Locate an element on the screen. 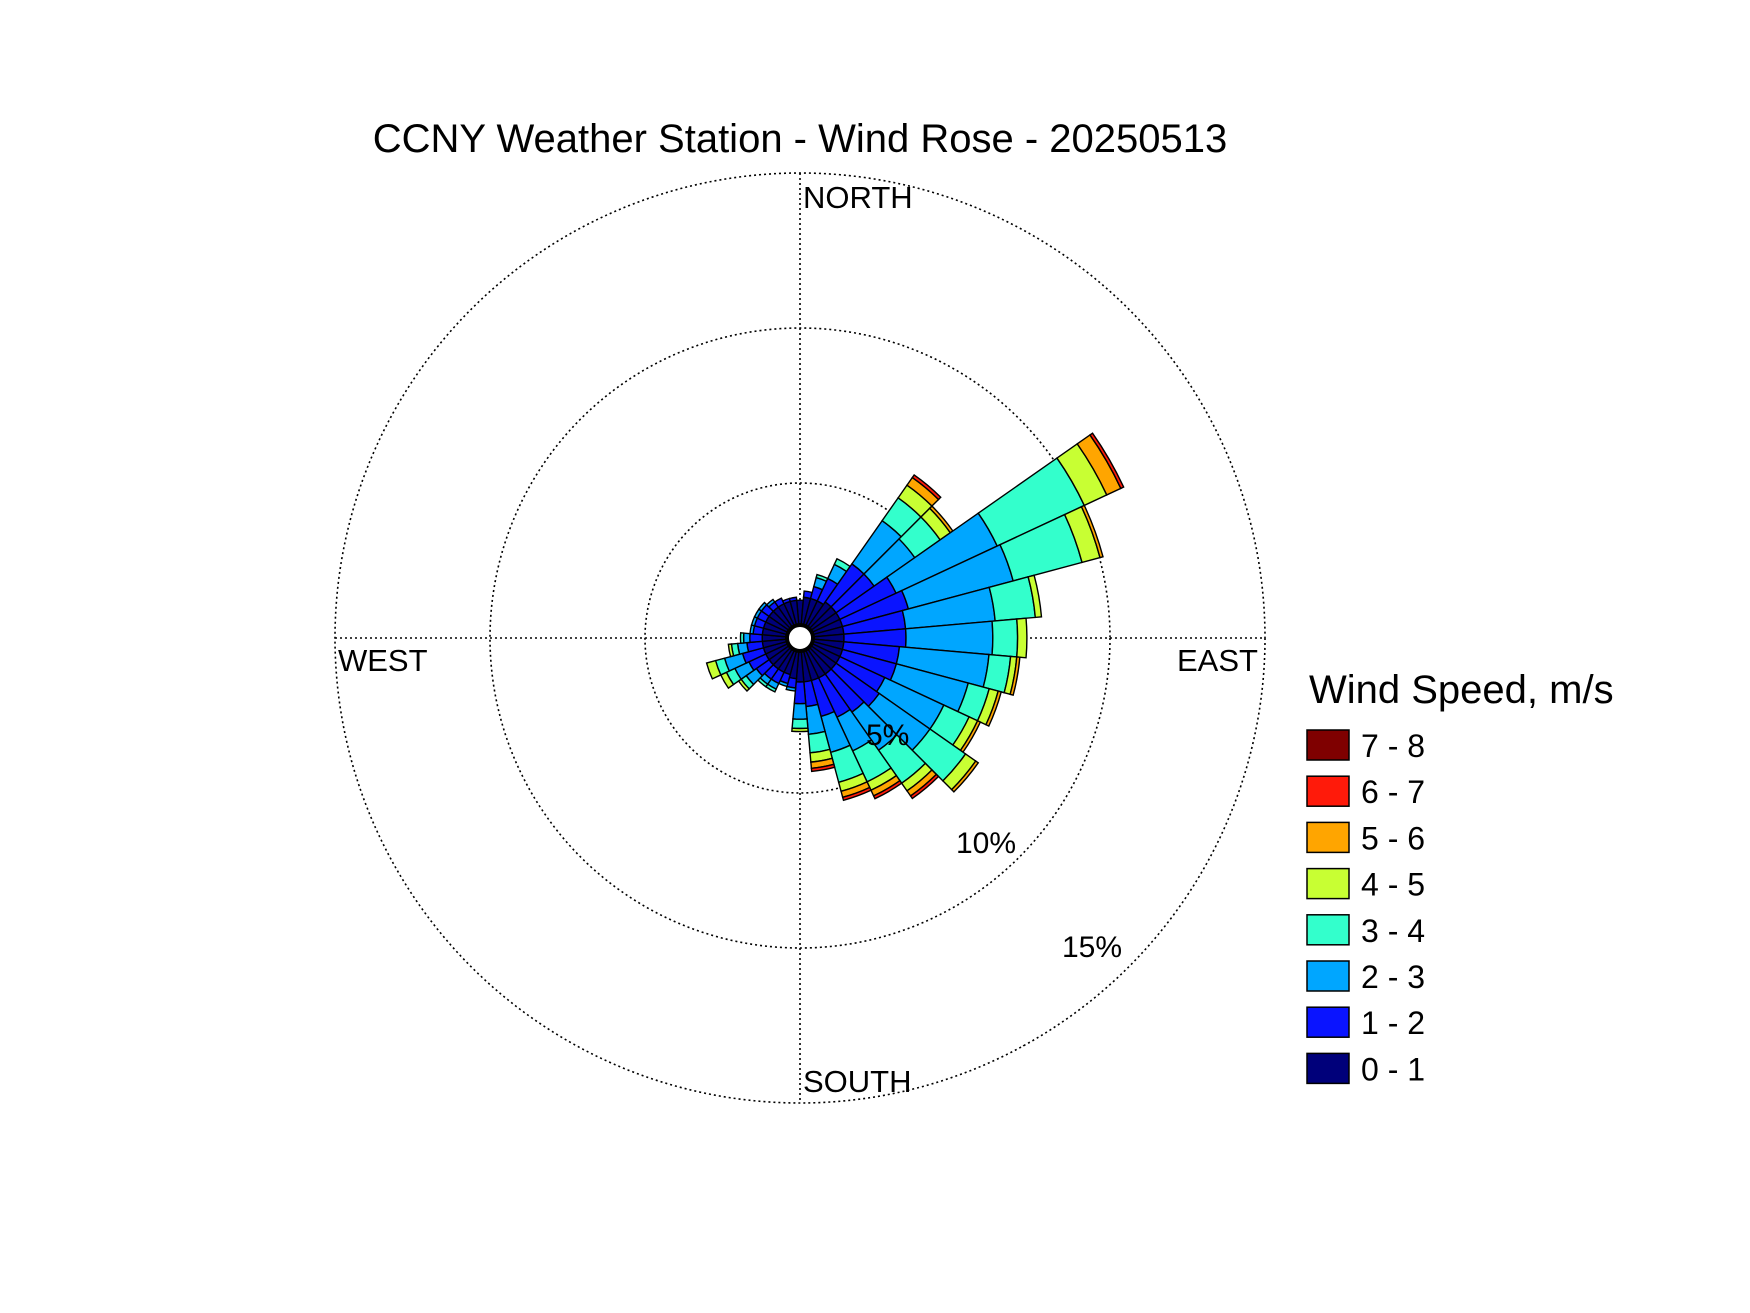 This screenshot has height=1313, width=1750. ring-label-10: 10% is located at coordinates (986, 843).